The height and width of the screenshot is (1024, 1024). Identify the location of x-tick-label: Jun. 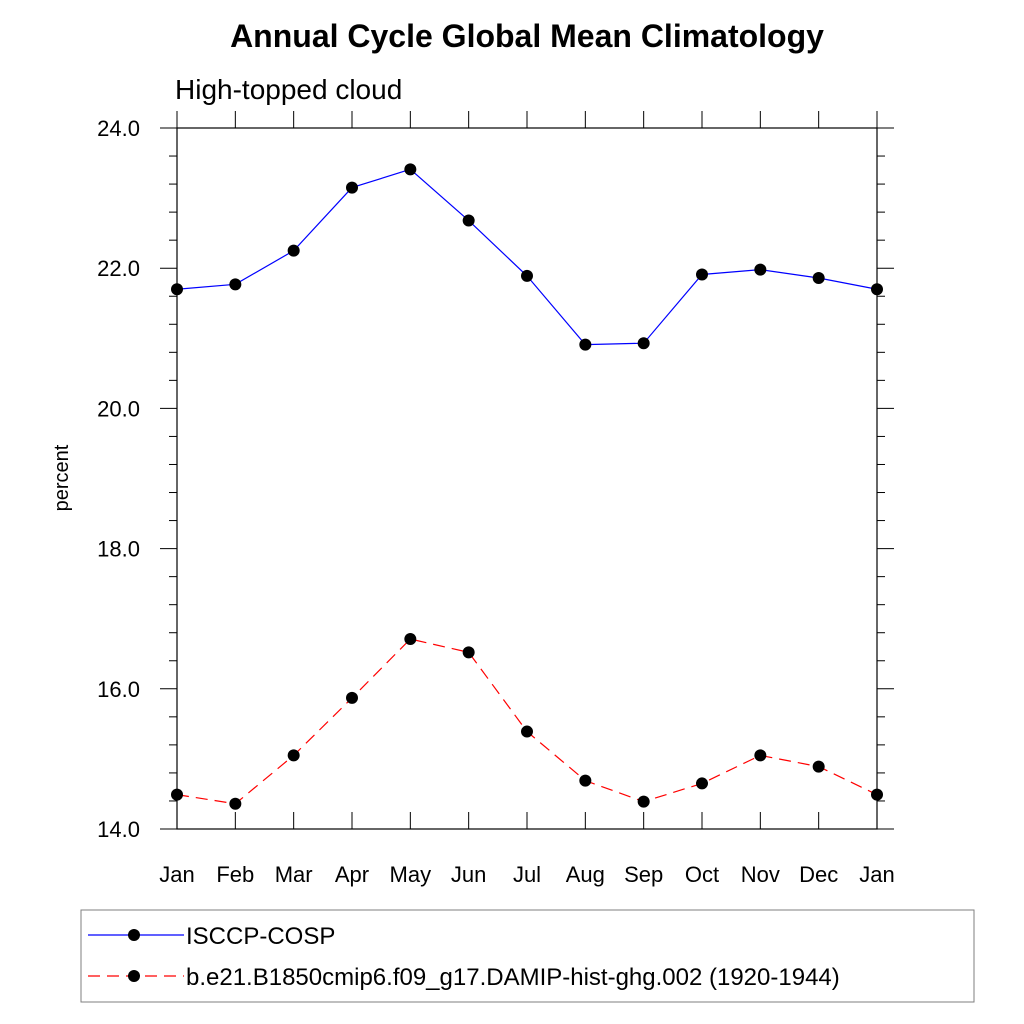
(468, 874).